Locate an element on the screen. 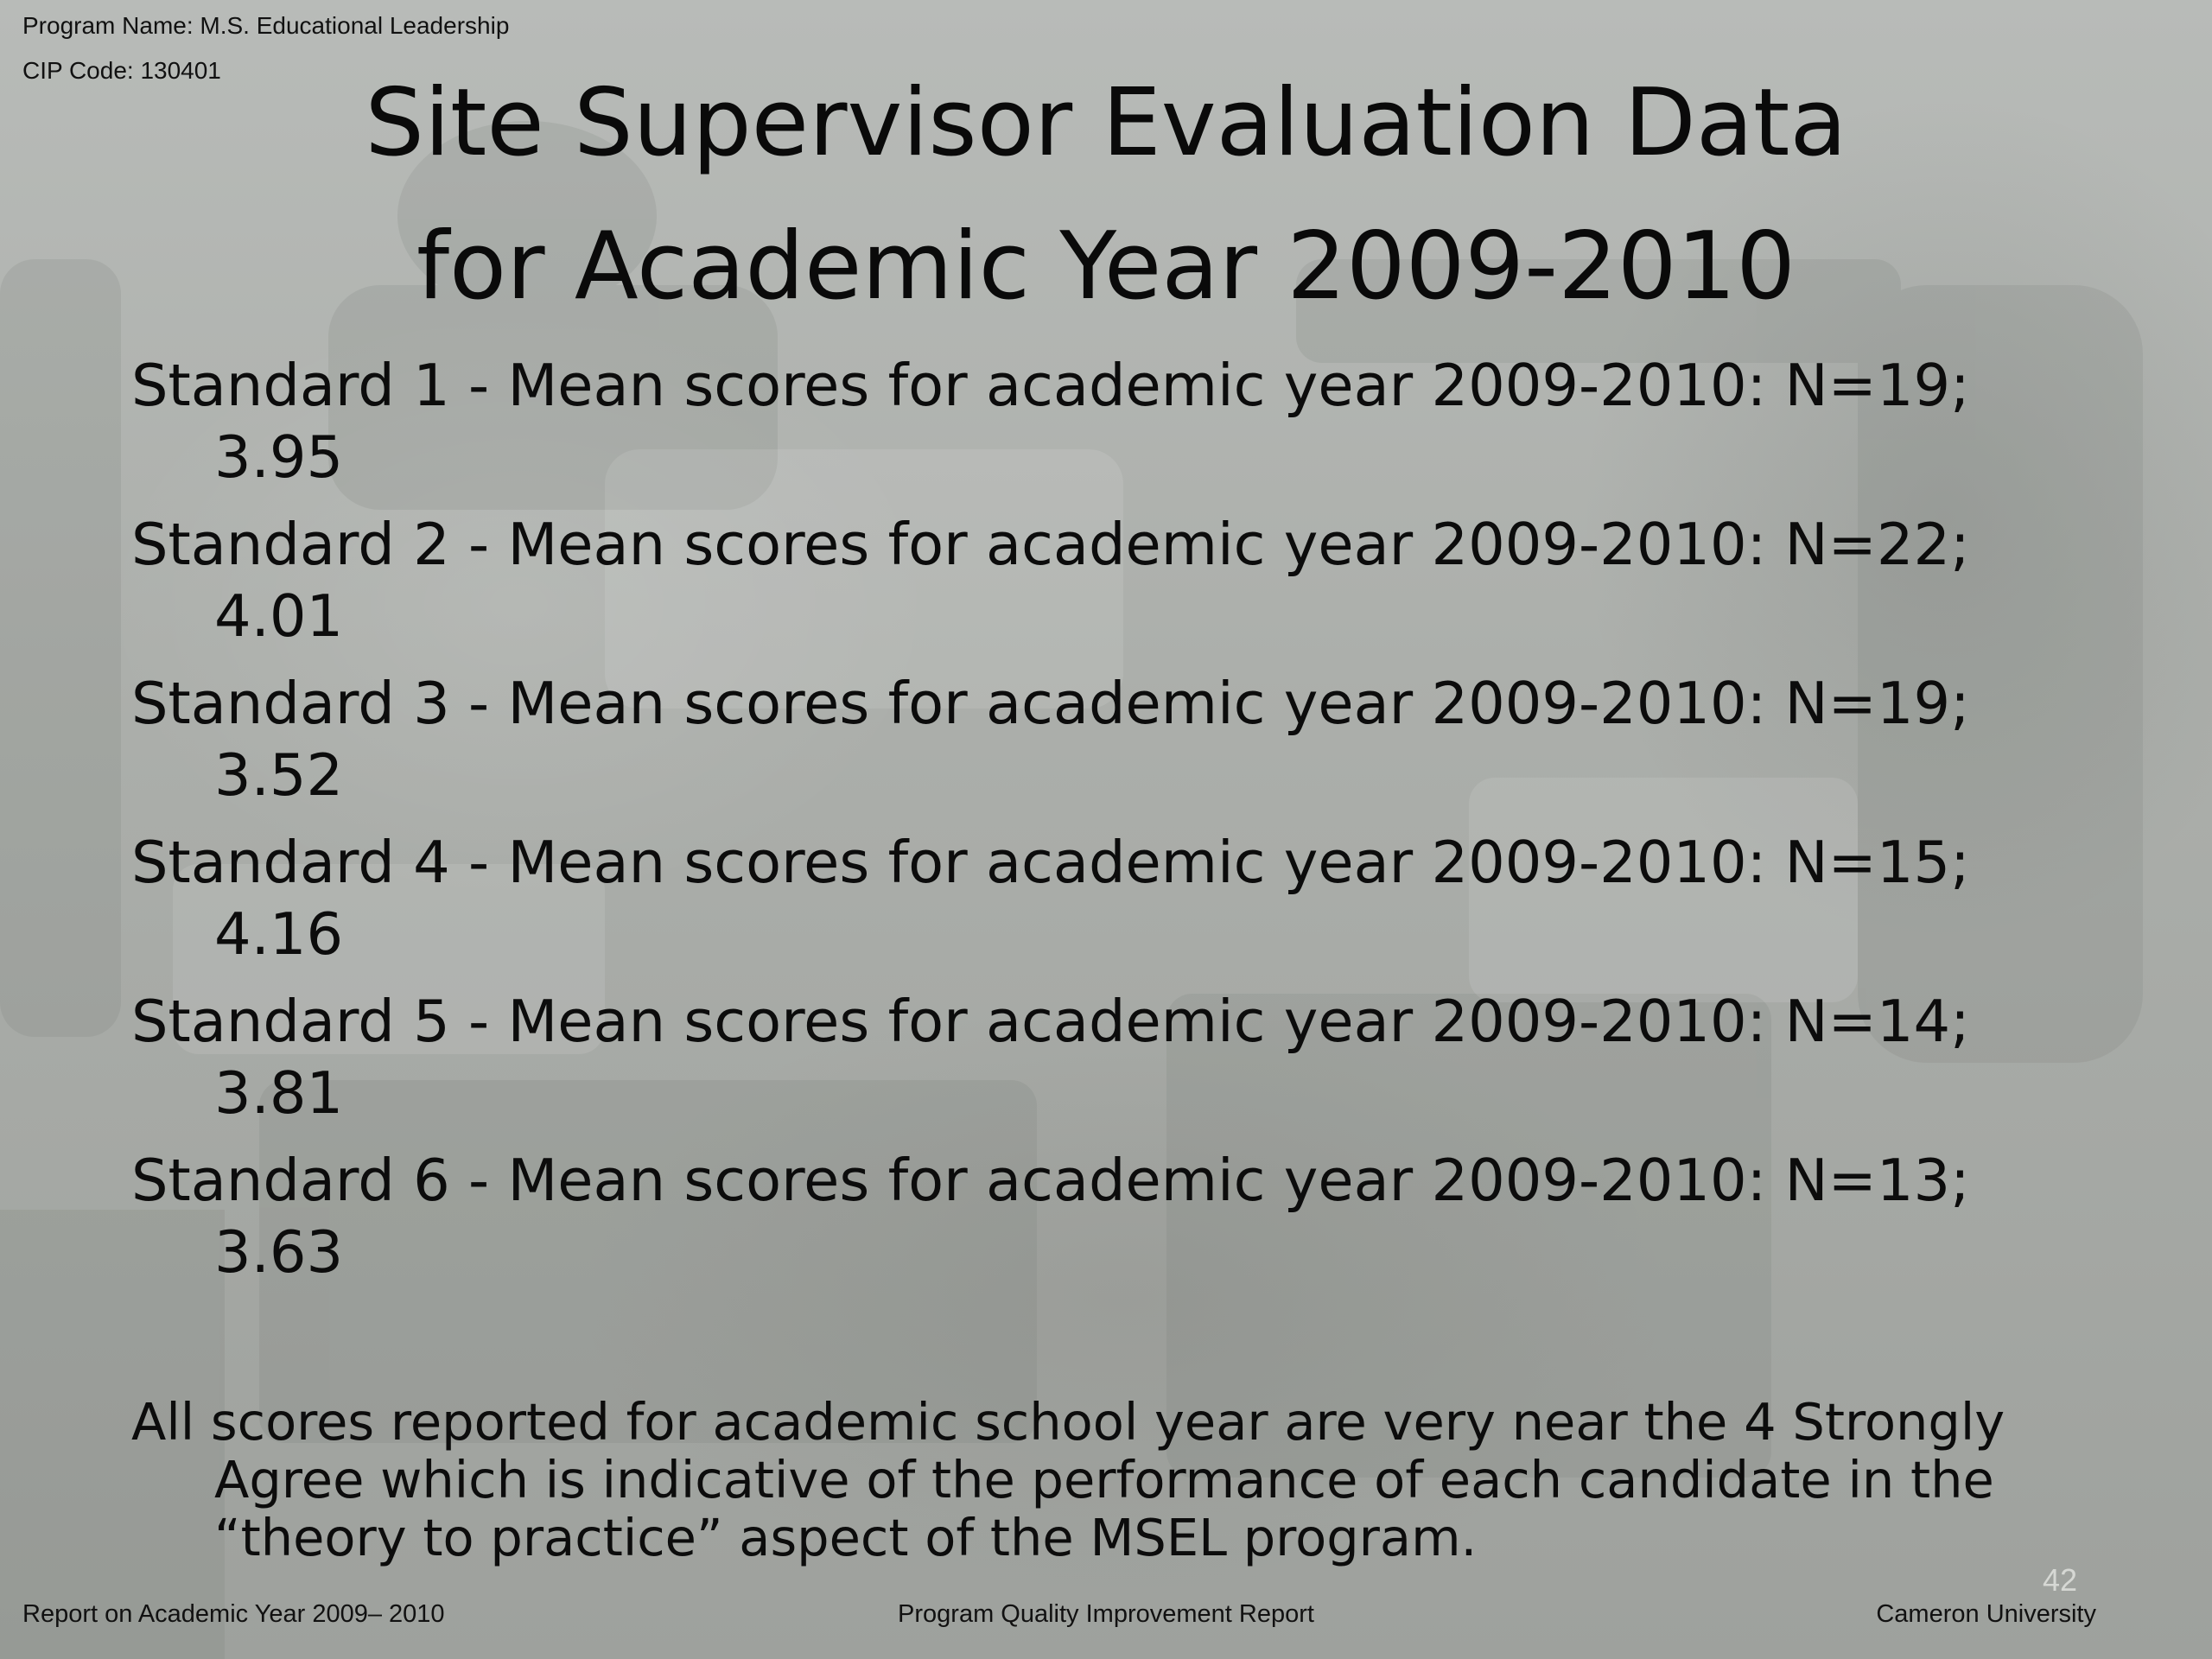  standard-score: 3.95 is located at coordinates (279, 457).